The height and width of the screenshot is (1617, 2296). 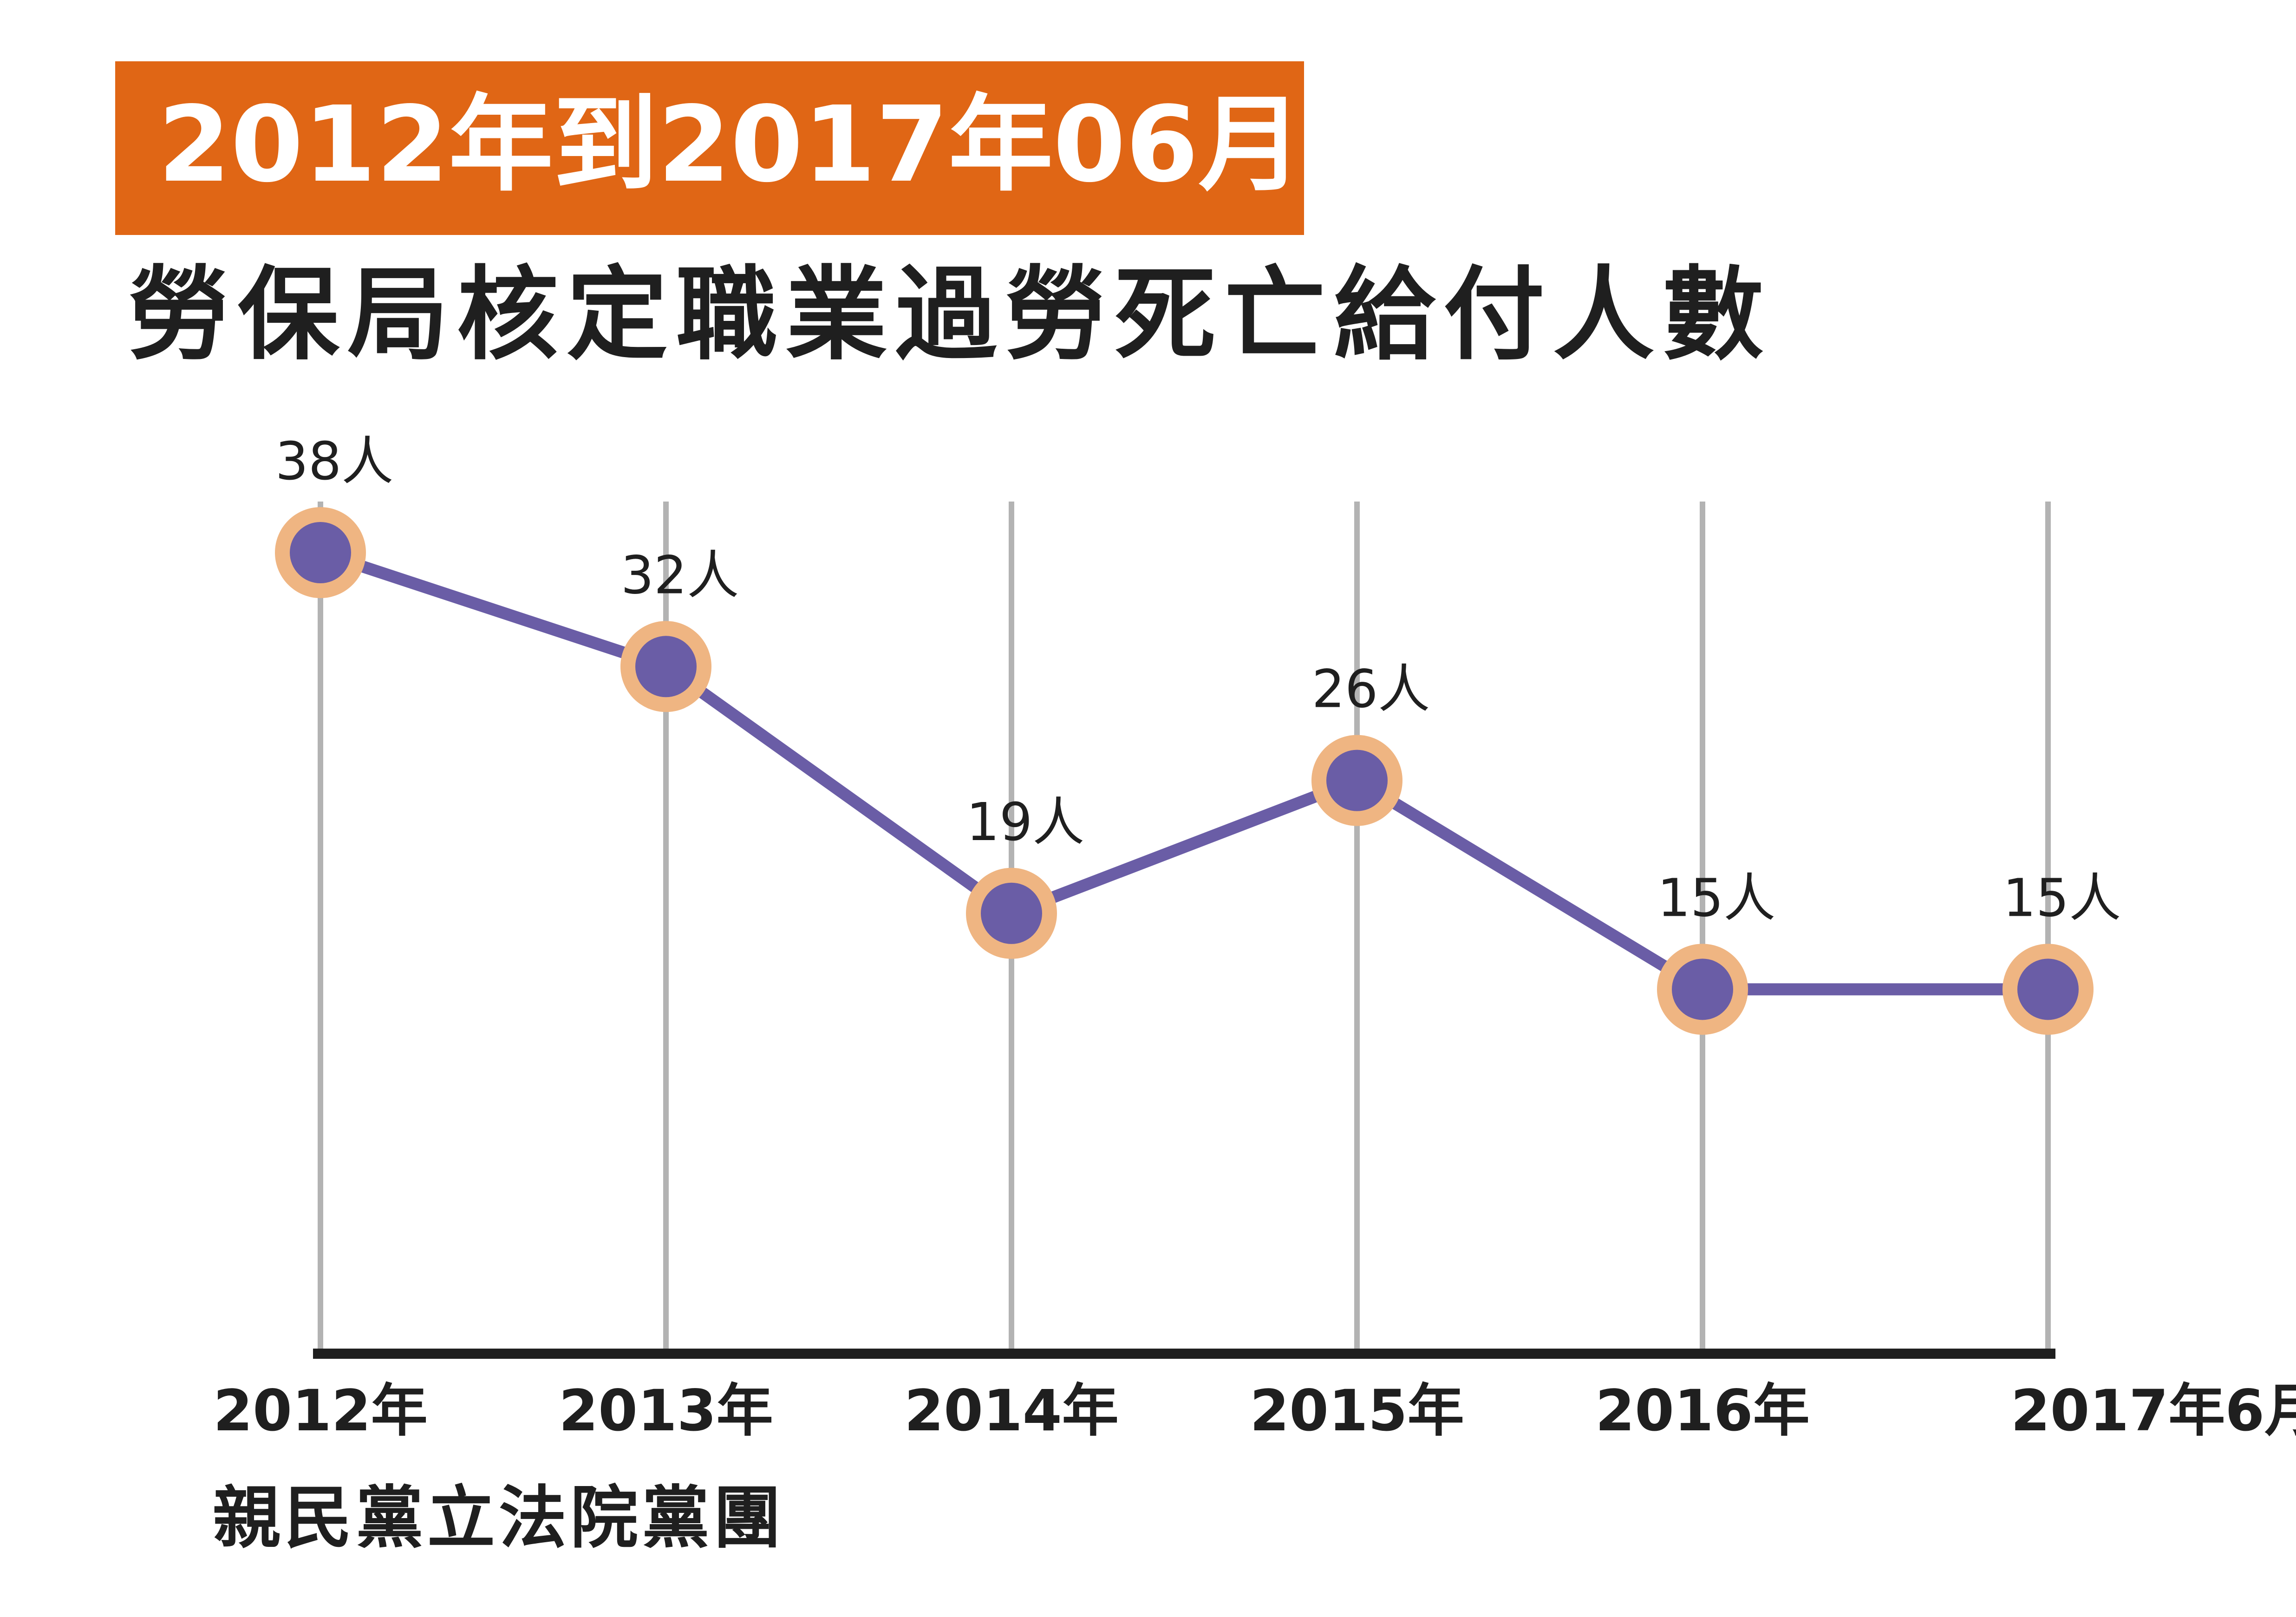 What do you see at coordinates (1702, 1411) in the screenshot?
I see `x-tick-label: 2016年` at bounding box center [1702, 1411].